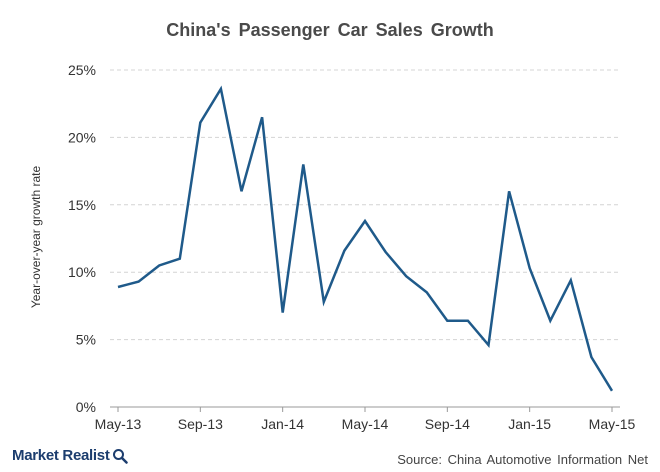  Describe the element at coordinates (82, 137) in the screenshot. I see `y-tick-label: 20%` at that location.